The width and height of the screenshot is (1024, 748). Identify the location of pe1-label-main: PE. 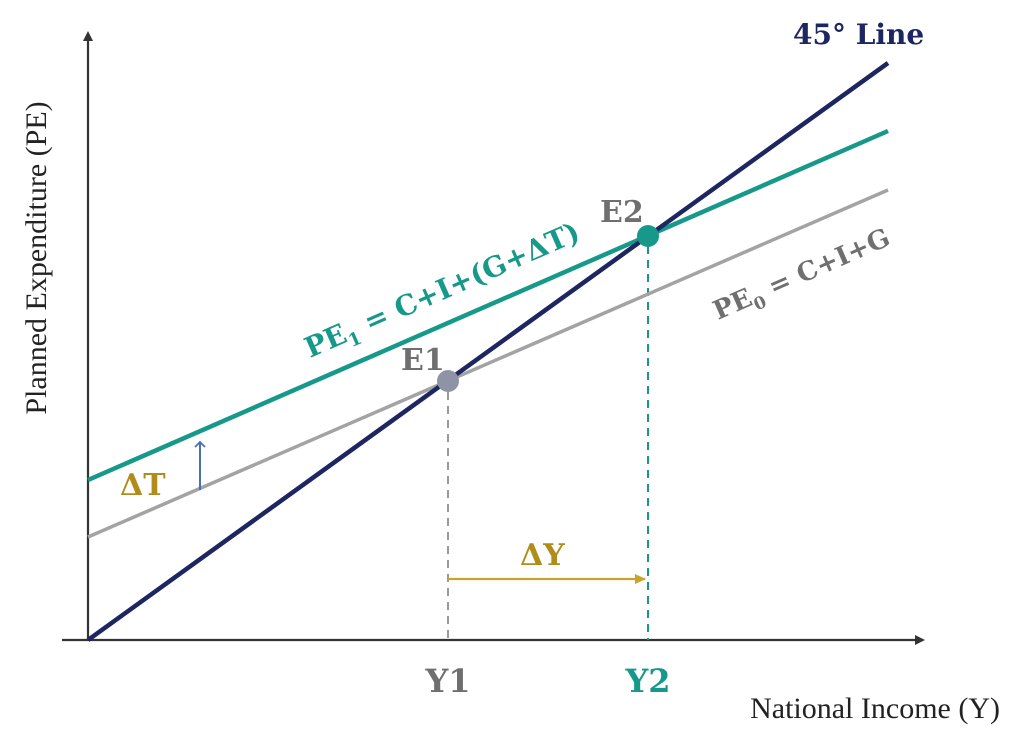
(326, 340).